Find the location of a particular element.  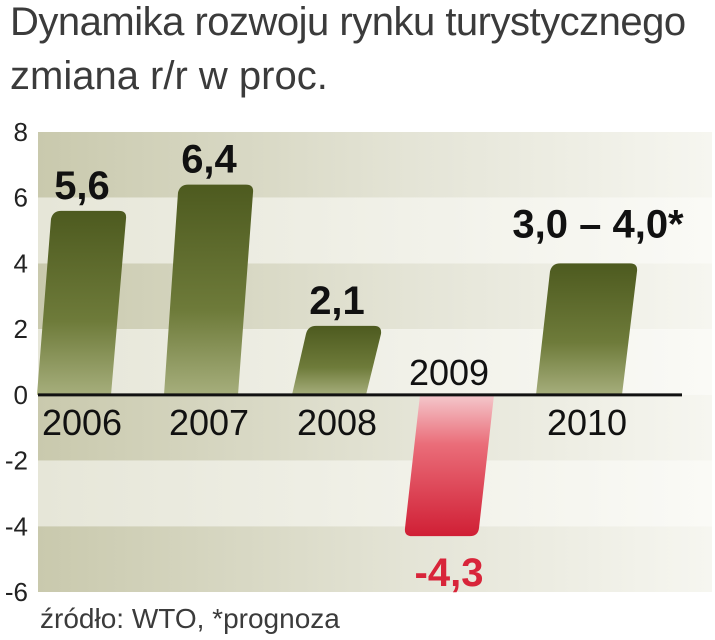

bar-2006 is located at coordinates (82, 302).